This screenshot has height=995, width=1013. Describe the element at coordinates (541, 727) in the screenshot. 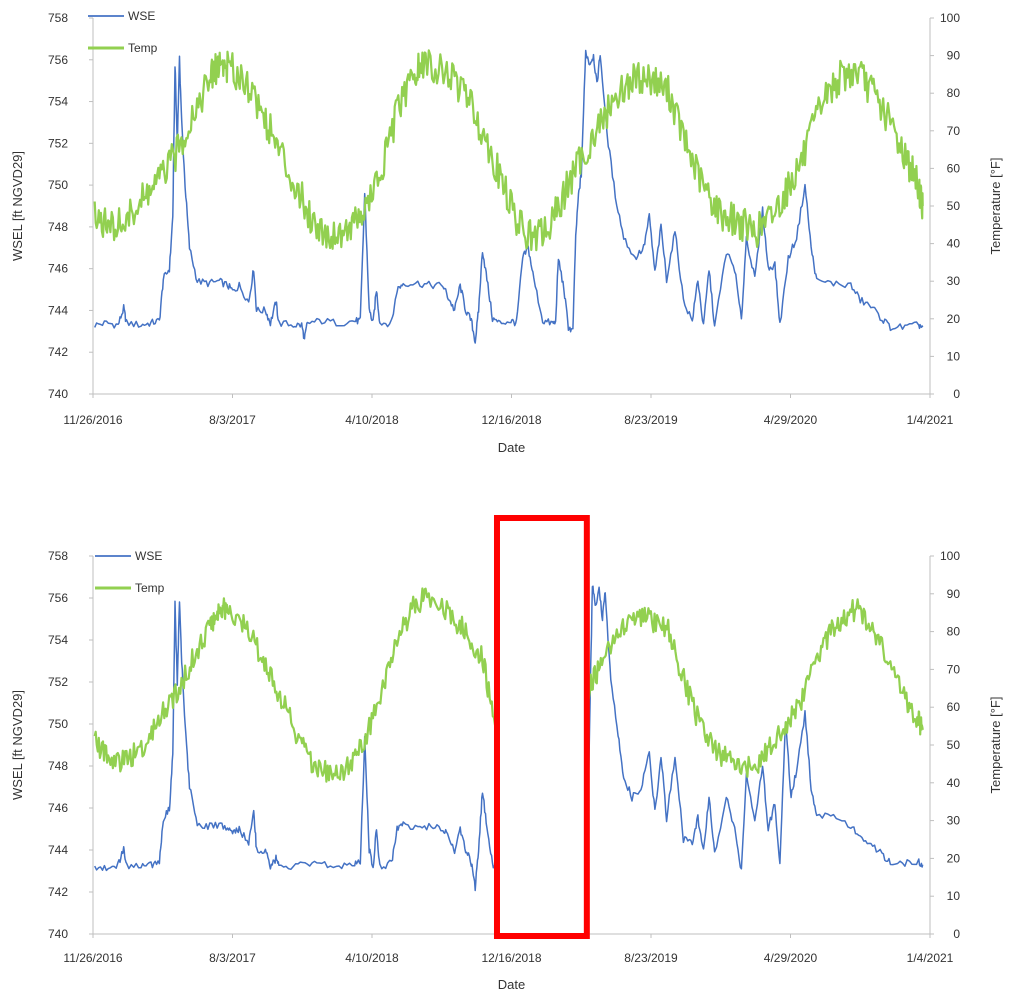

I see `data-gap-highlight` at that location.